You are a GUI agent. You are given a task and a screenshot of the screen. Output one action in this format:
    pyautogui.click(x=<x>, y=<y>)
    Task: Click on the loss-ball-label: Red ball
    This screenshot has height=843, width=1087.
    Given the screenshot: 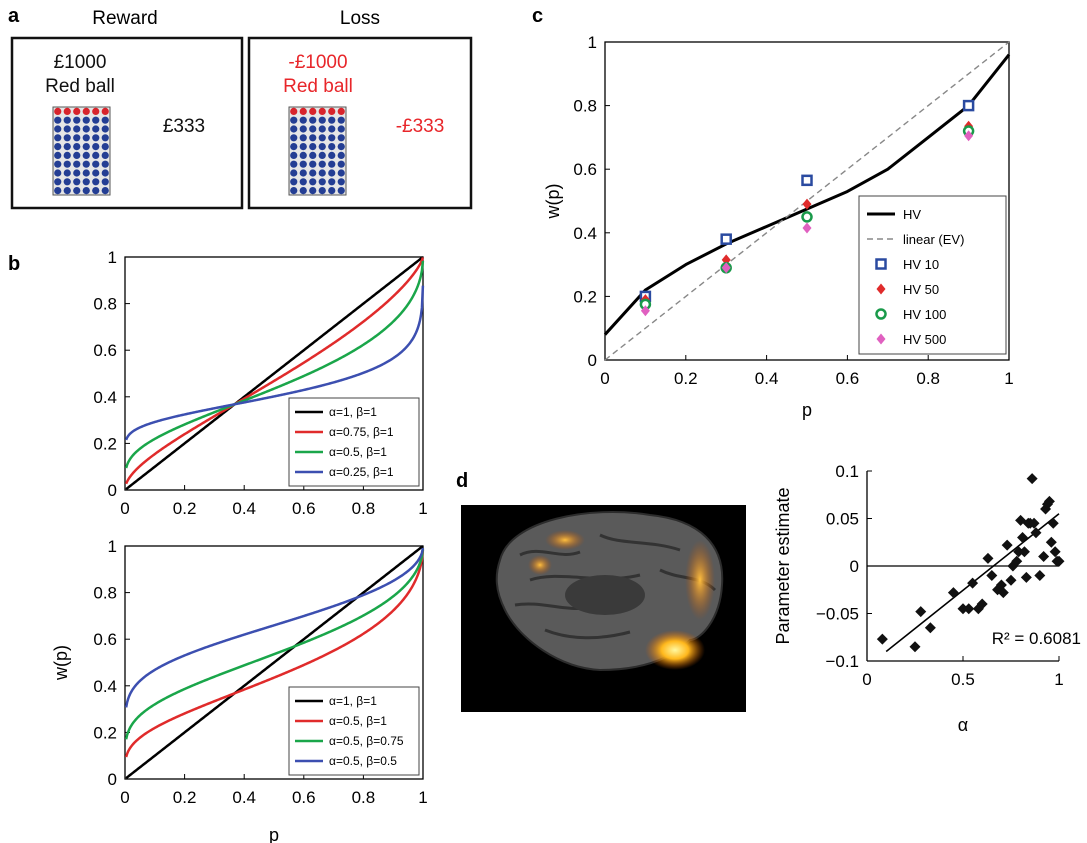 What is the action you would take?
    pyautogui.click(x=318, y=86)
    